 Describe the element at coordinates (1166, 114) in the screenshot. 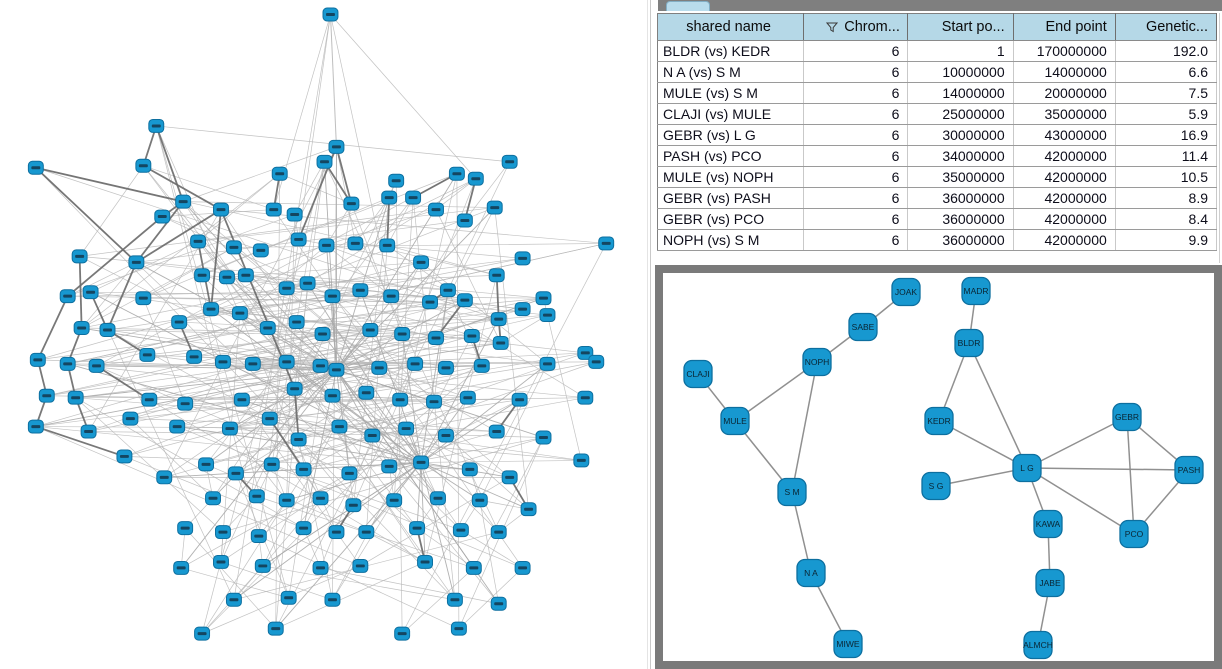

I see `table-cell: 5.9` at that location.